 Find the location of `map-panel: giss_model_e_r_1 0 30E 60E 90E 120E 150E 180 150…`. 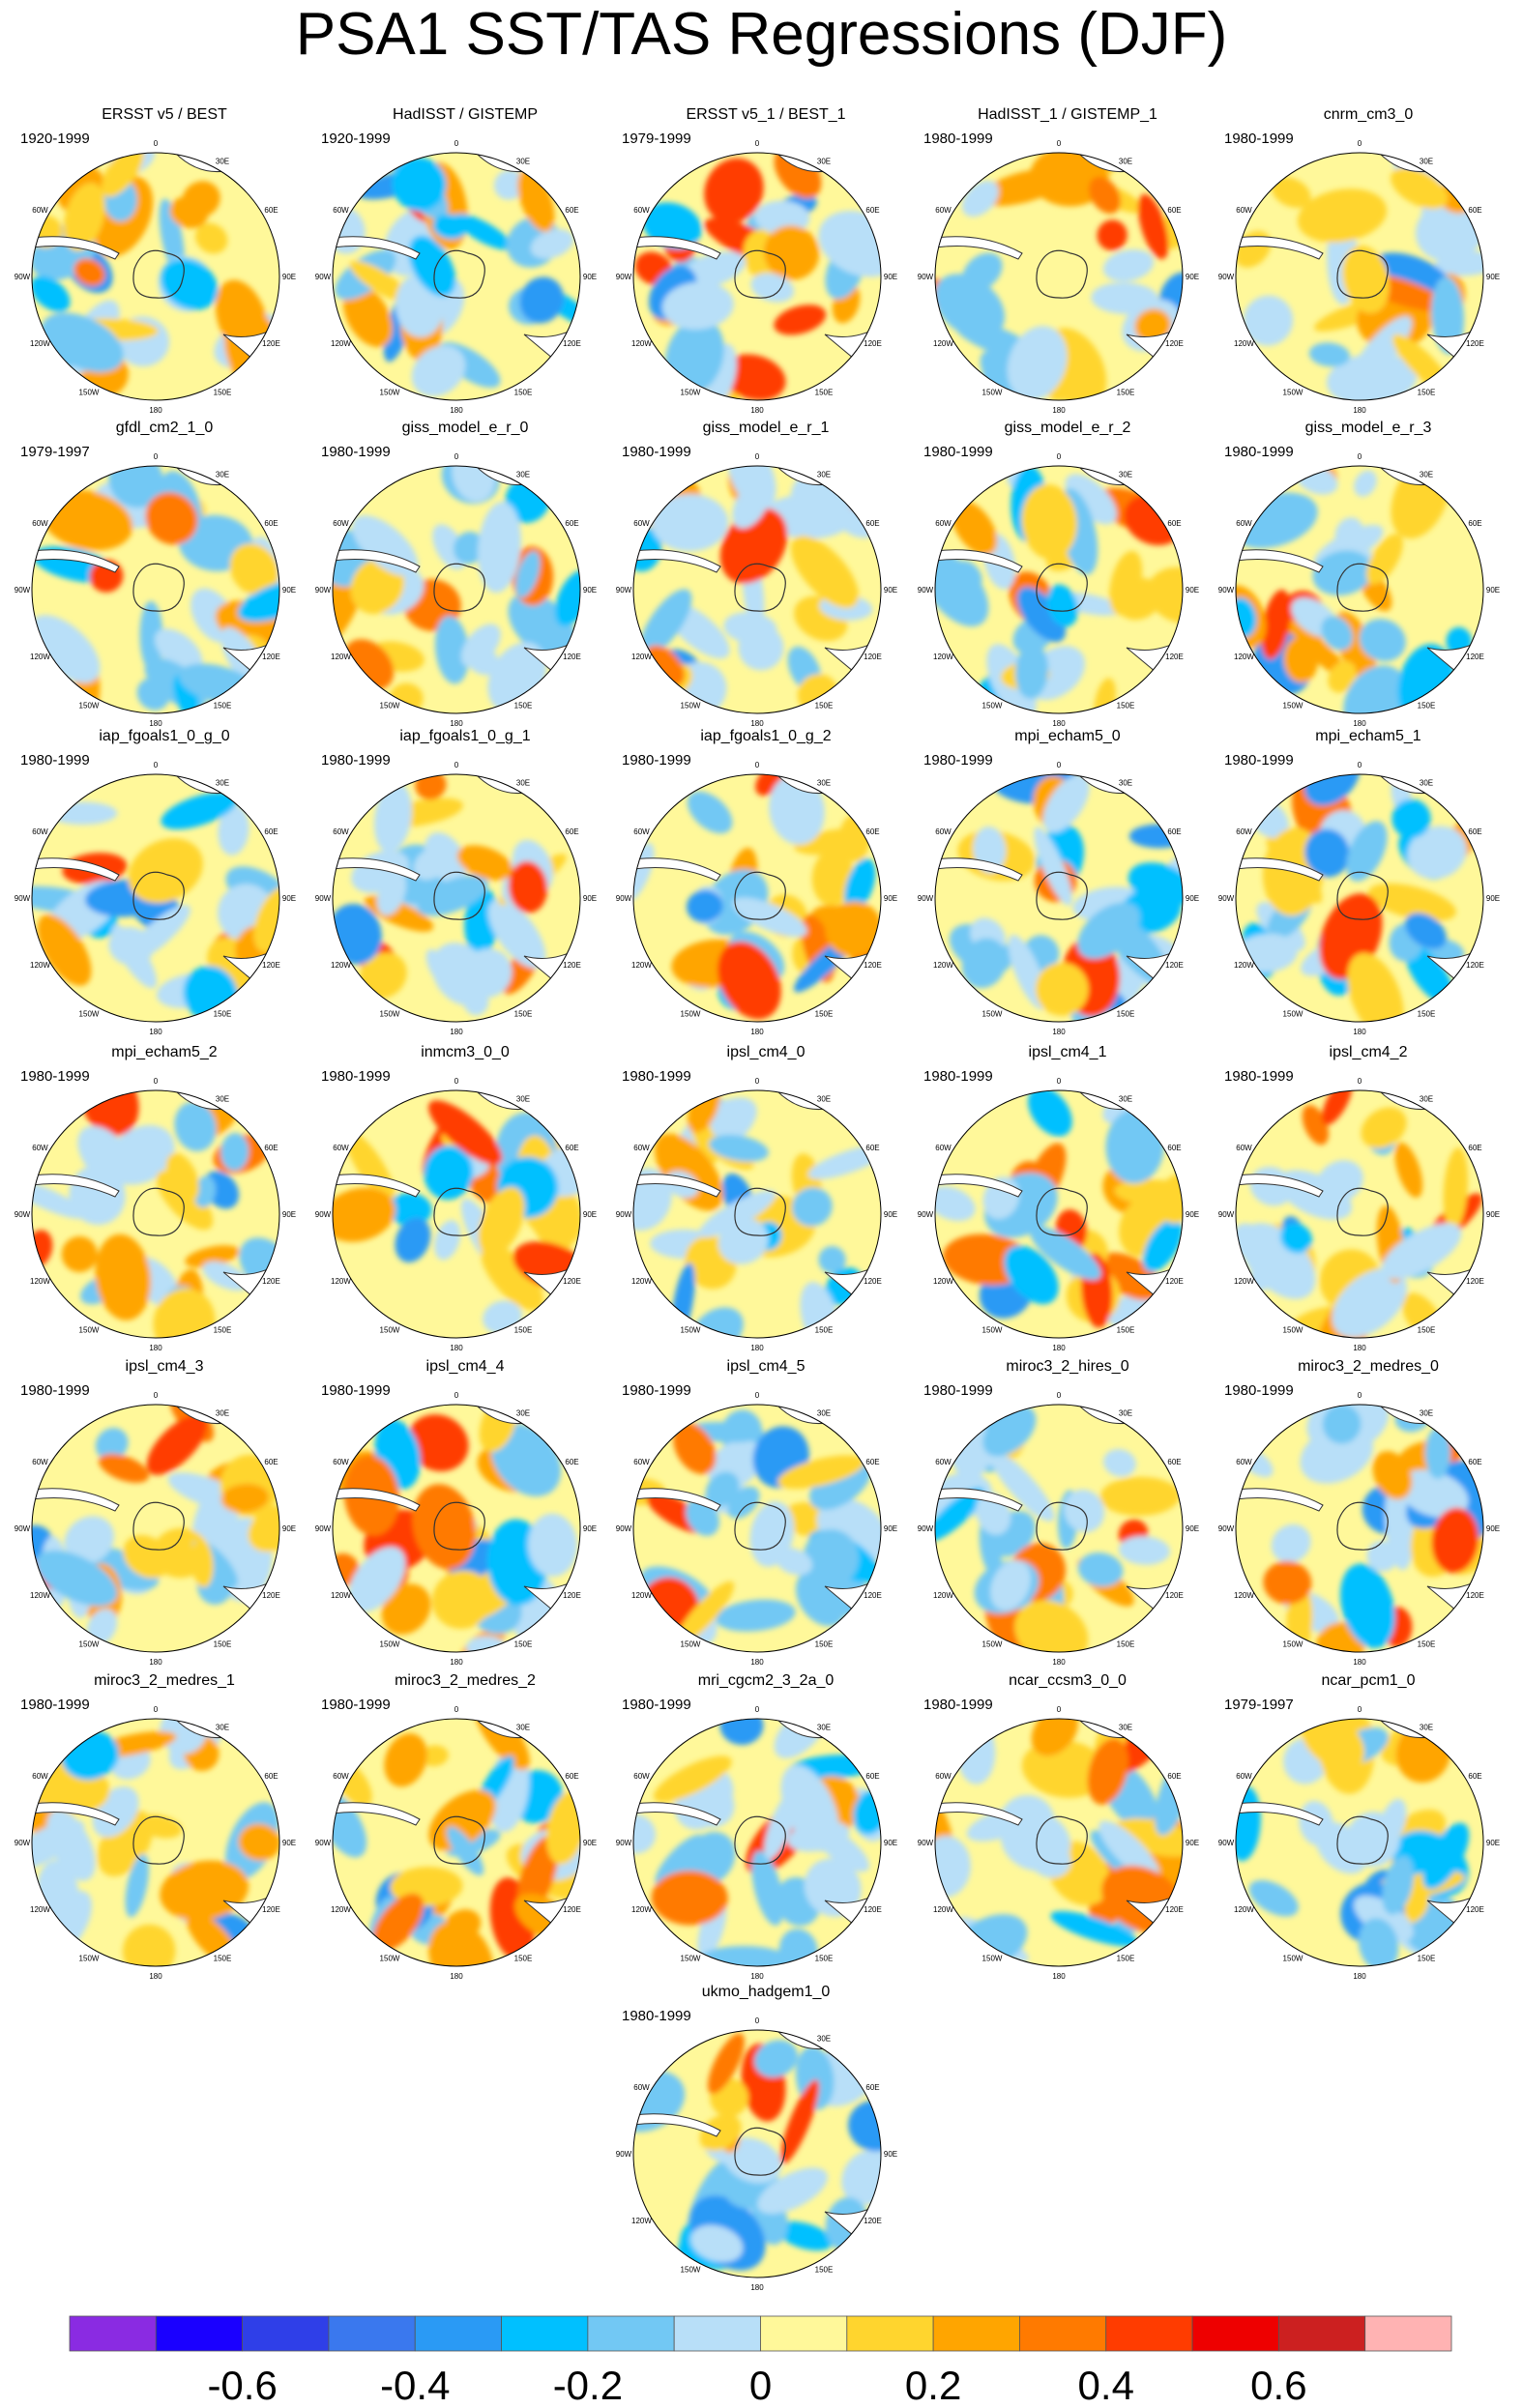

map-panel: giss_model_e_r_1 0 30E 60E 90E 120E 150E 180 150… is located at coordinates (766, 579).